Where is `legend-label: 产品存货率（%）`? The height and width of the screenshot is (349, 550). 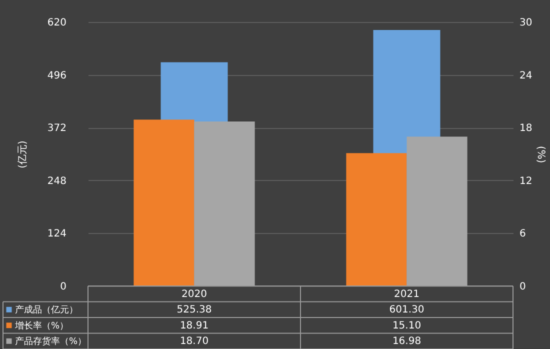
legend-label: 产品存货率（%） is located at coordinates (51, 342).